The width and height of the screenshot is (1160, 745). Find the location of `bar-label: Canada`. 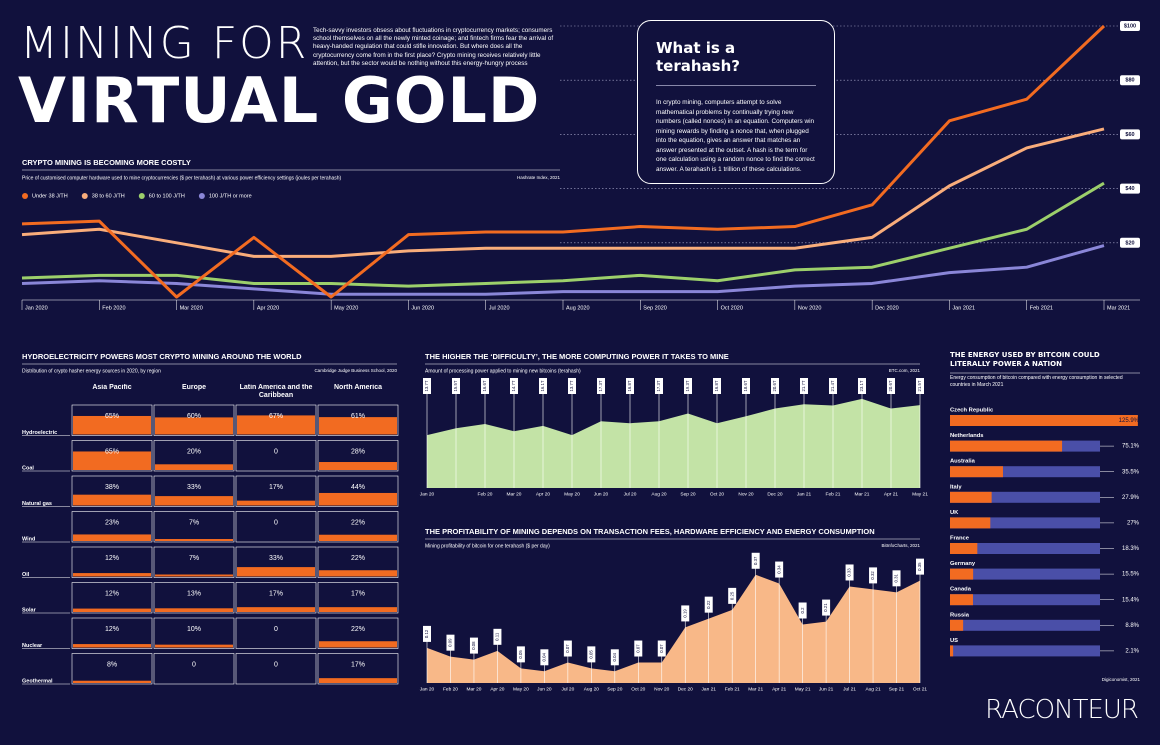

bar-label: Canada is located at coordinates (961, 590).